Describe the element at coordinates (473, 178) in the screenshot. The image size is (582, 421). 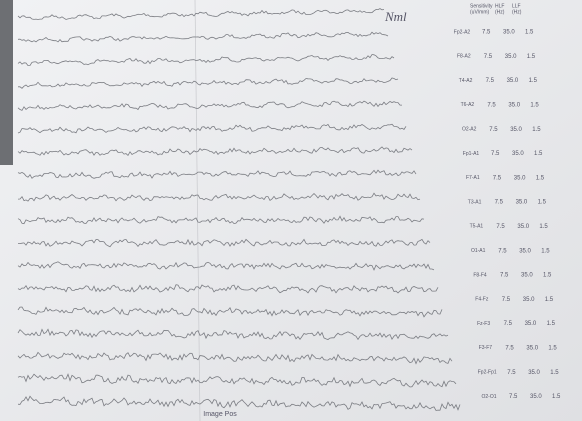
I see `channel-label: F7-A1` at that location.